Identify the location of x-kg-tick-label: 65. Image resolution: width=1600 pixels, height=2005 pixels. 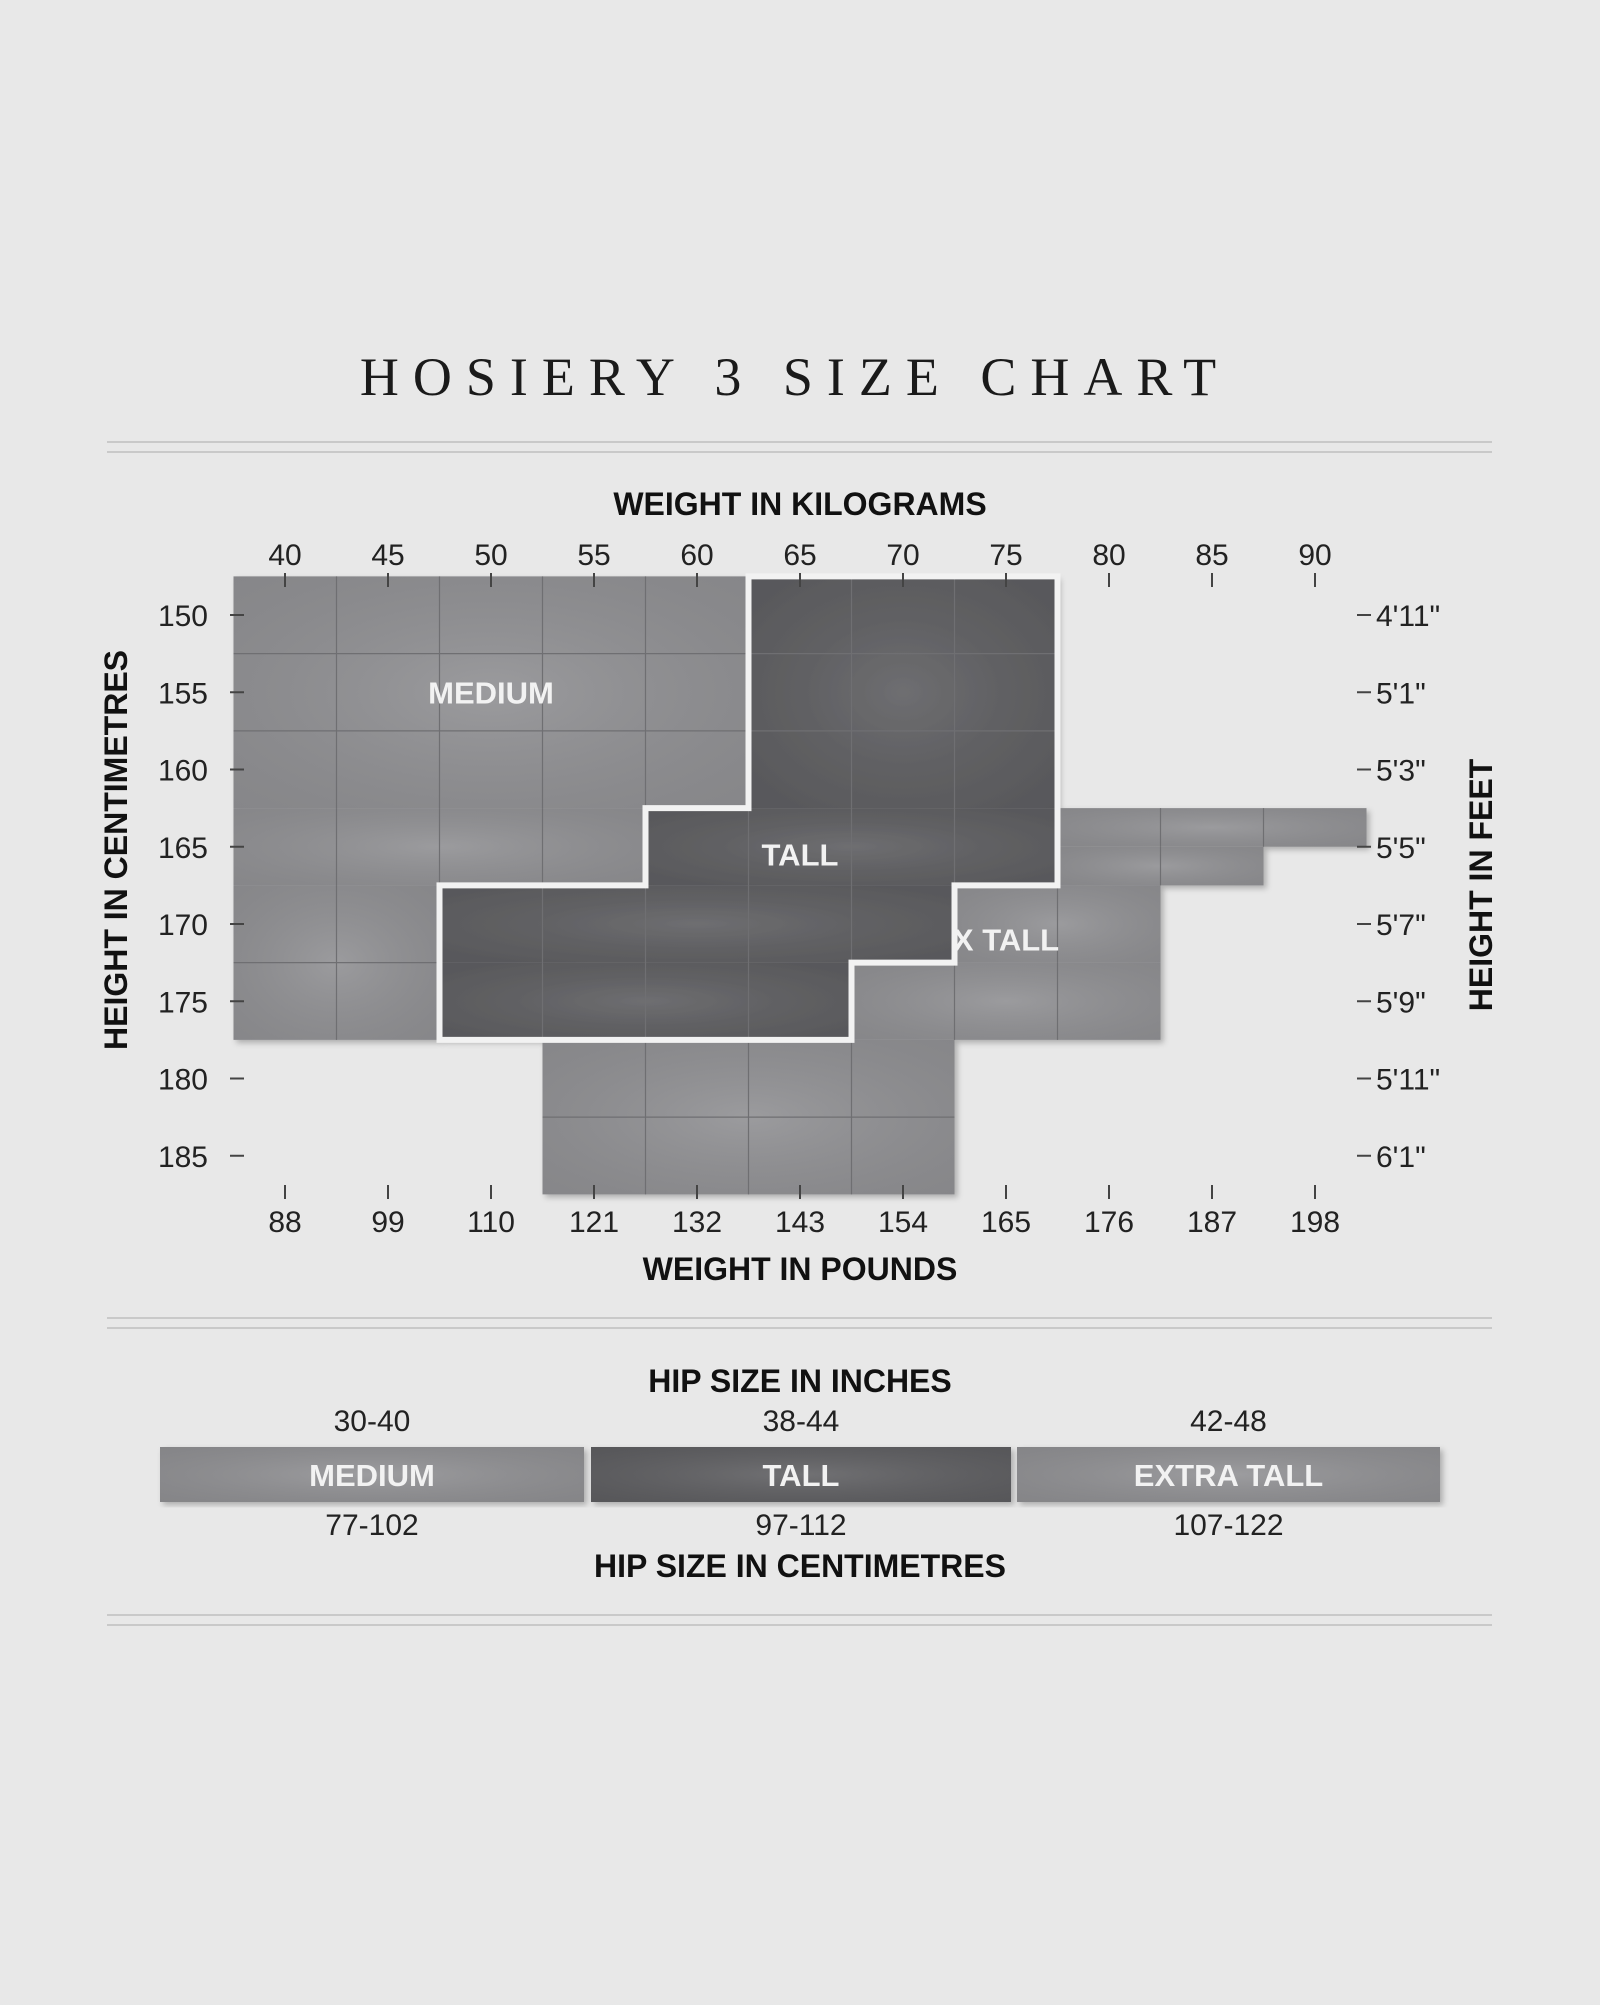
(799, 555).